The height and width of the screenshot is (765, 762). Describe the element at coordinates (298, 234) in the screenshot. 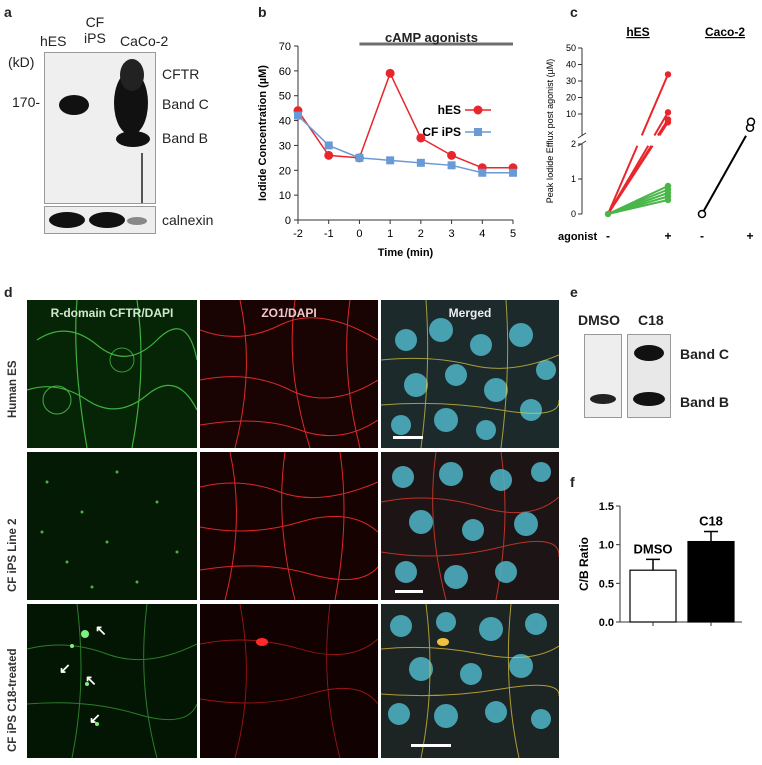

I see `x-tick-label: -2` at that location.